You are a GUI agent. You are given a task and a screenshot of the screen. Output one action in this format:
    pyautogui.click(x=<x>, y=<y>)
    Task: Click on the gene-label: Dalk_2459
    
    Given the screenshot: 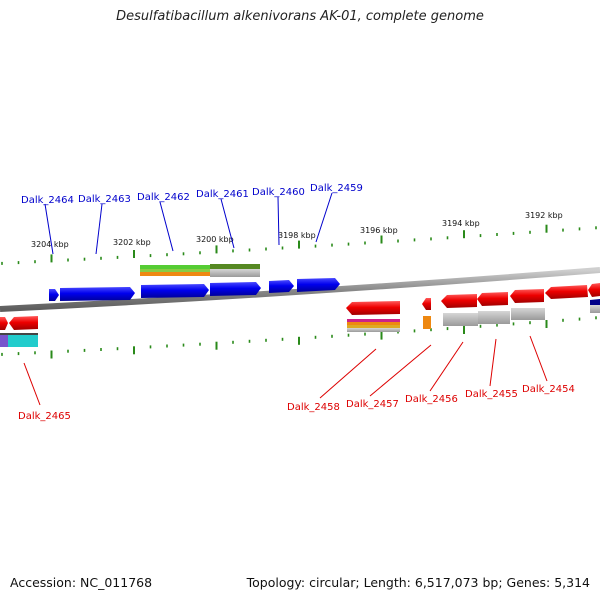 What is the action you would take?
    pyautogui.click(x=336, y=188)
    